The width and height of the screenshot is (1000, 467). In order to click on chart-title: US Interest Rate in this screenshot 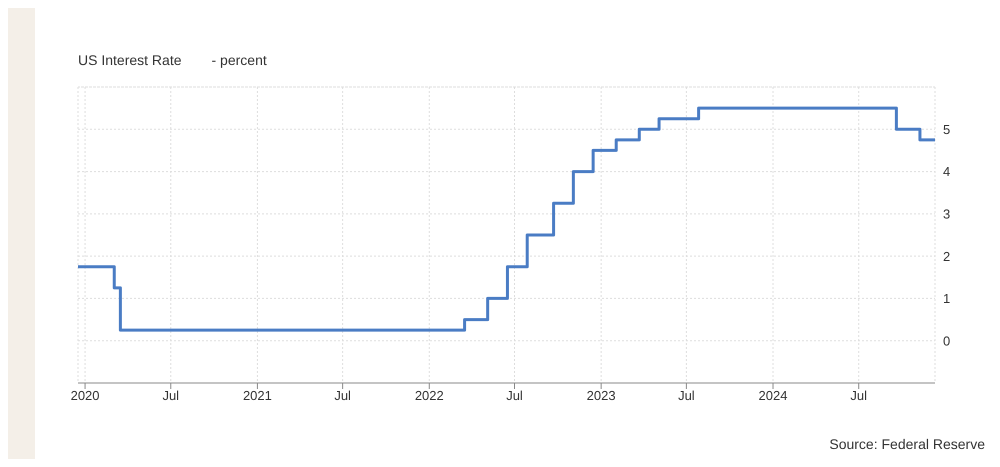, I will do `click(130, 60)`.